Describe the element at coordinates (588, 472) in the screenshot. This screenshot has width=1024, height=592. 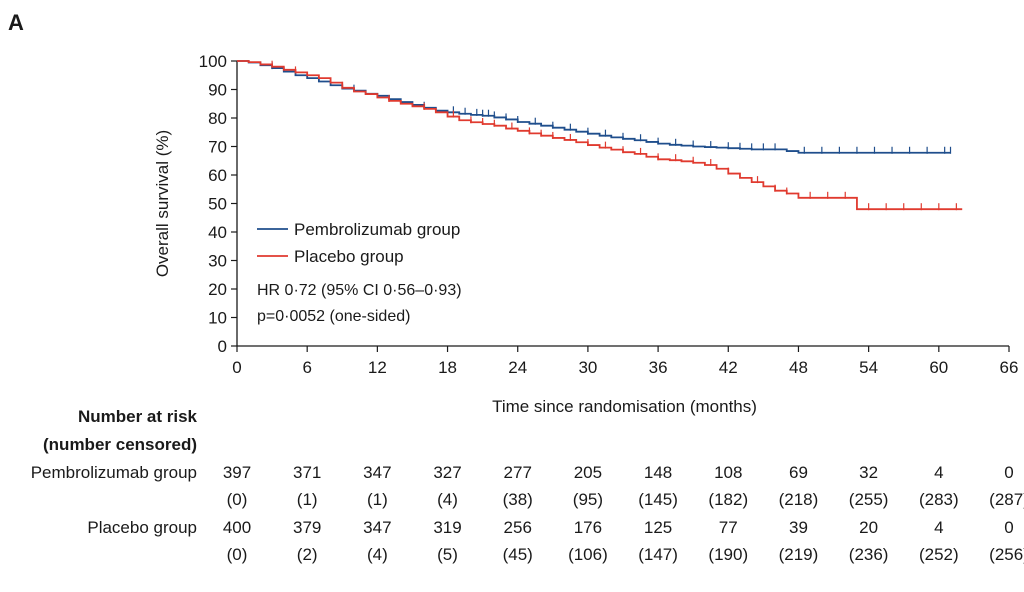
I see `risk-at-risk-value: 205` at that location.